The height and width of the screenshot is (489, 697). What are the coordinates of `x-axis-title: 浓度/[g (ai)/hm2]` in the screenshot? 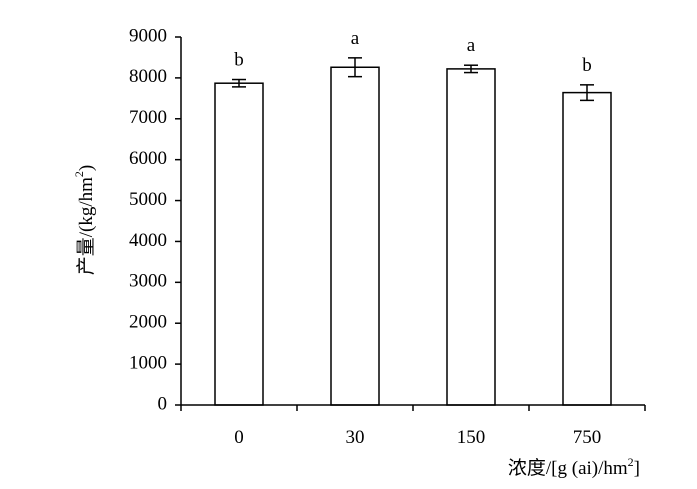 It's located at (574, 467).